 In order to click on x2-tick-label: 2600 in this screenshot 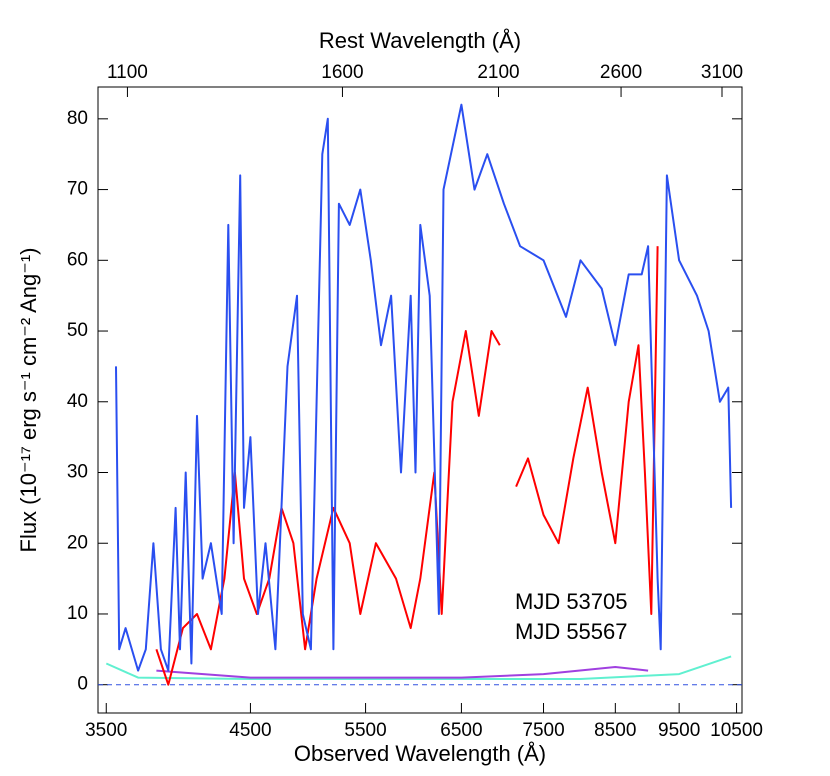, I will do `click(621, 72)`.